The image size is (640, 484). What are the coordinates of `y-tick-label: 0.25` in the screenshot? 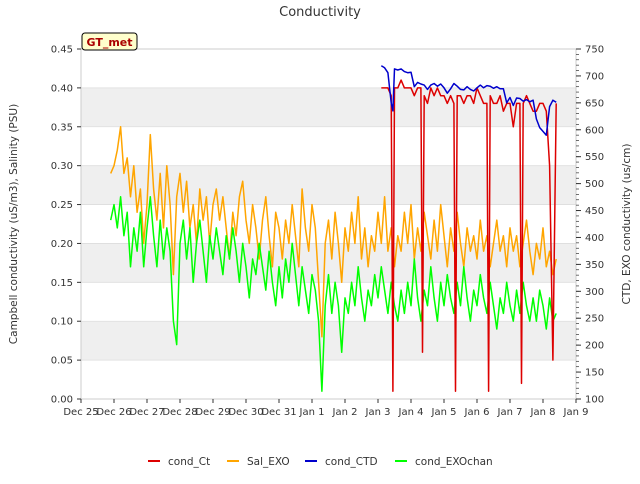 It's located at (62, 205).